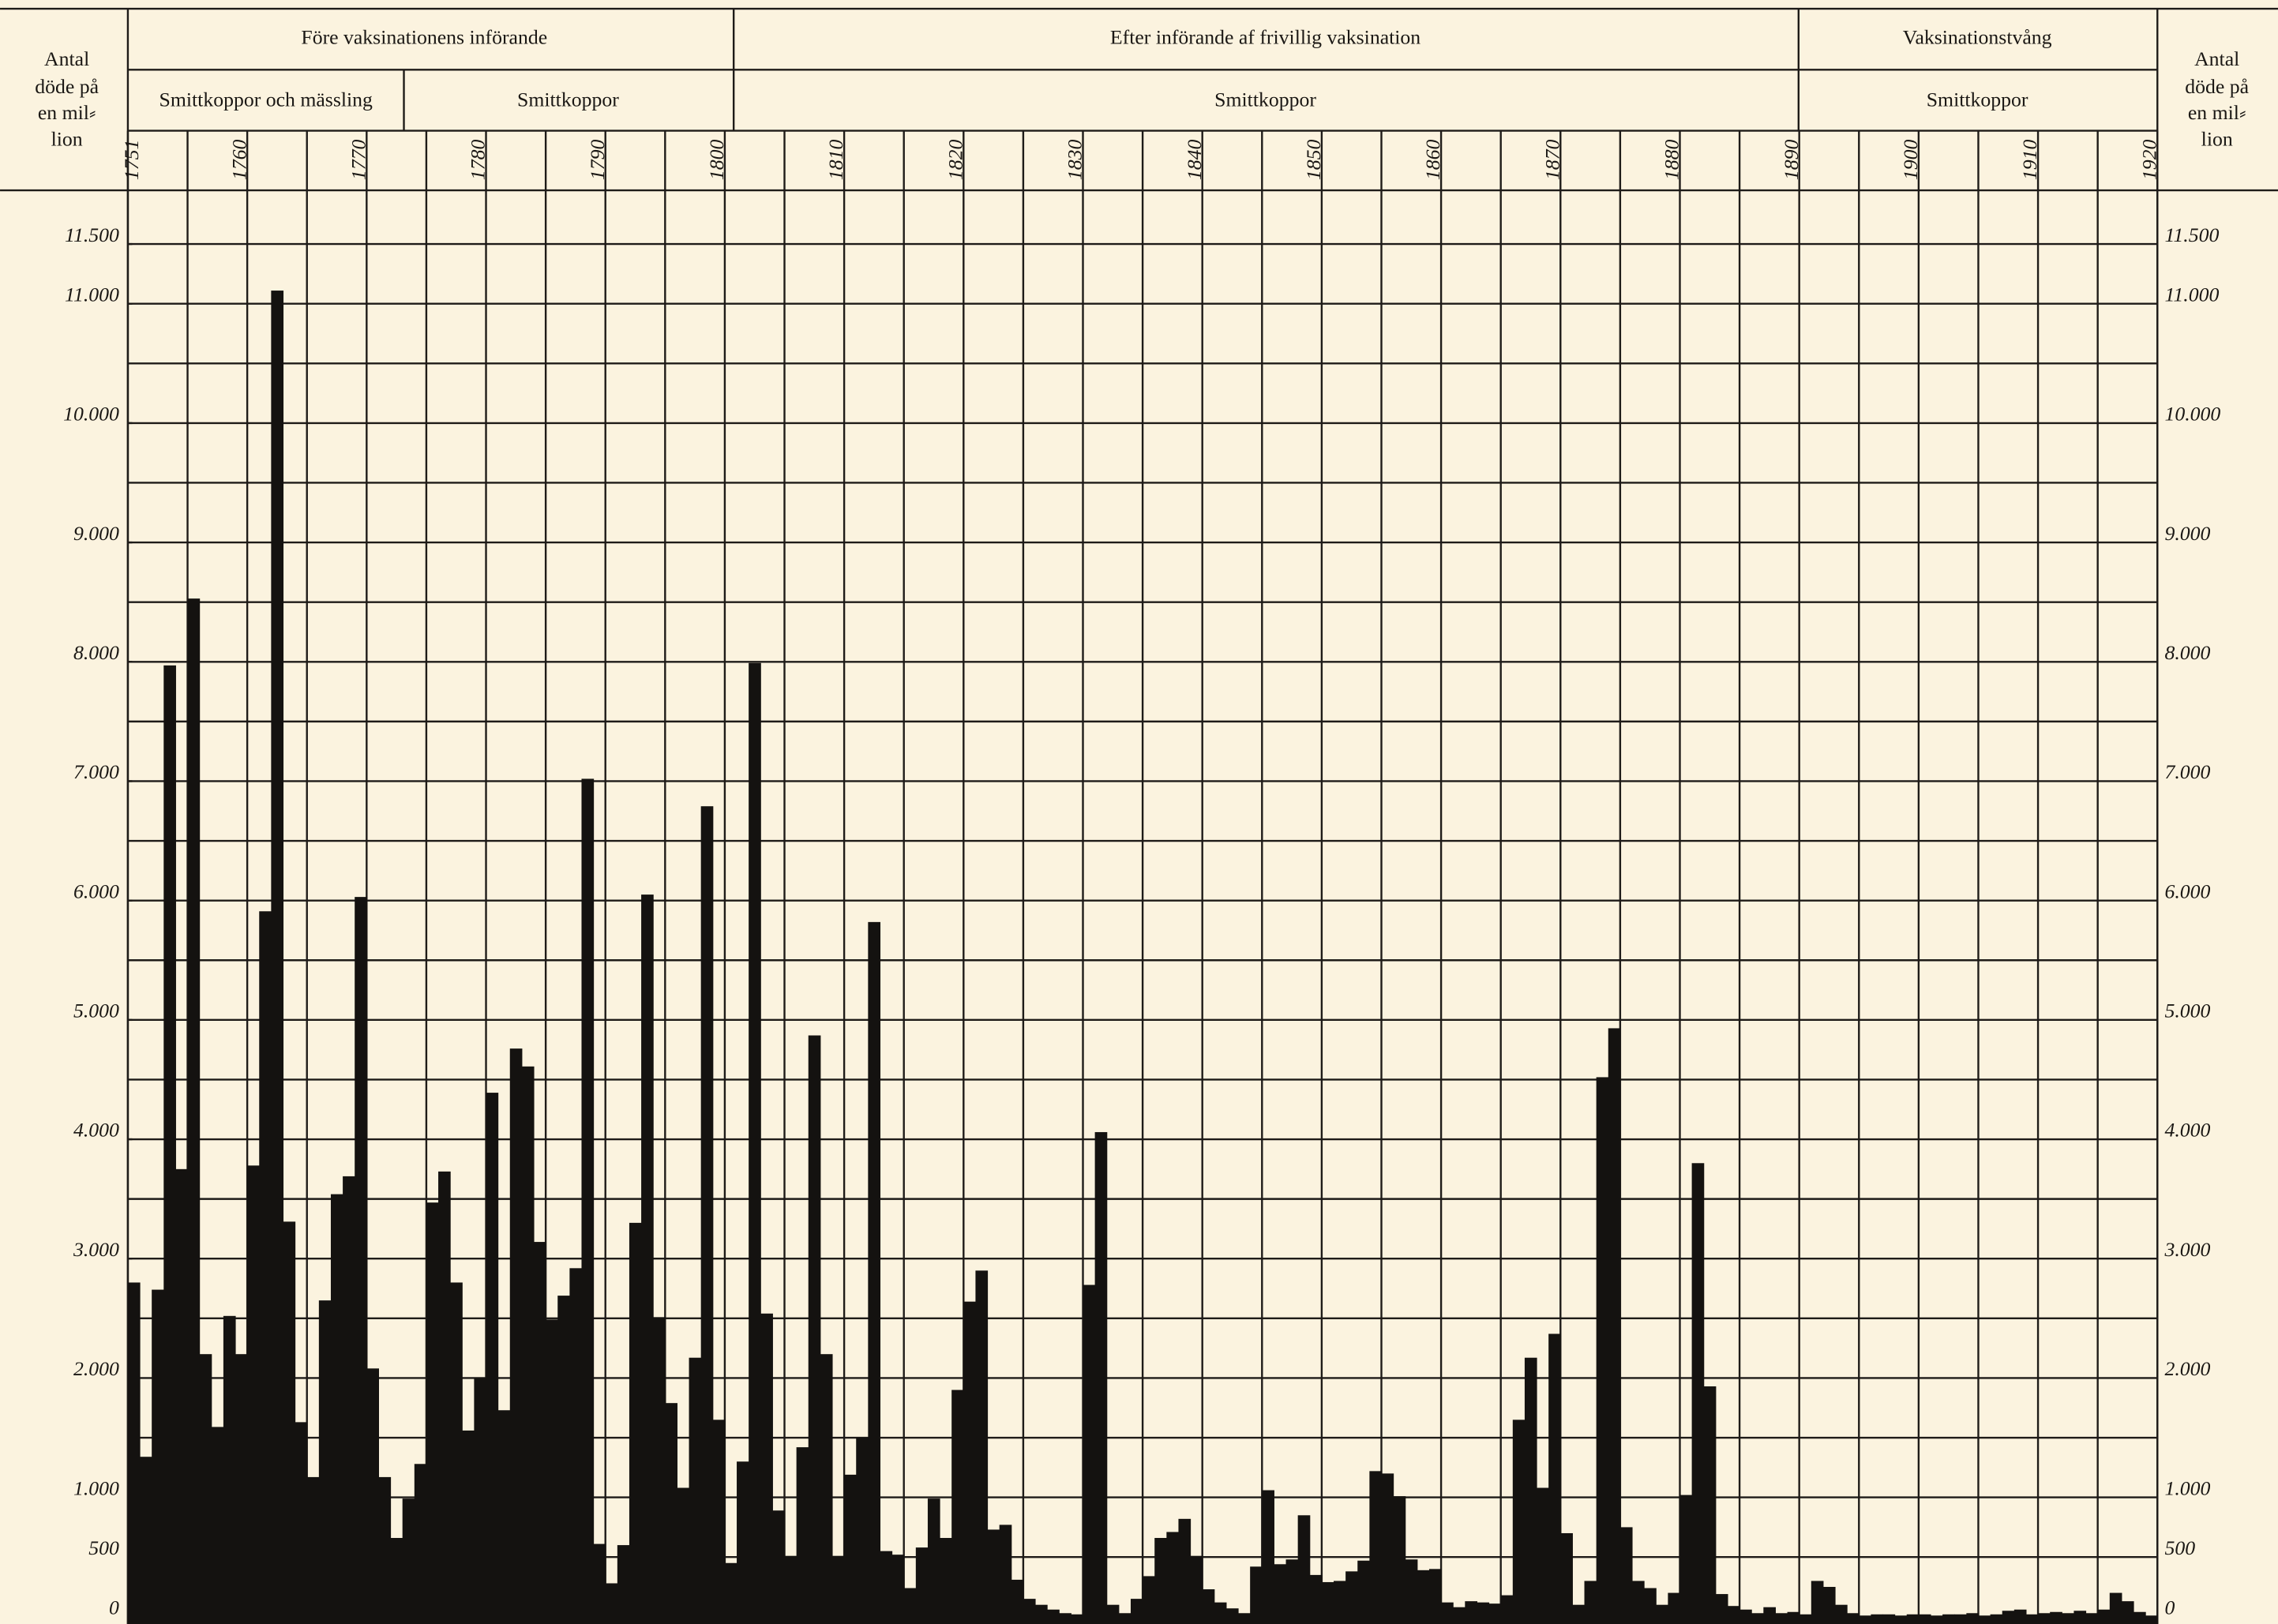  I want to click on y-tick-label: 8.000, so click(96, 652).